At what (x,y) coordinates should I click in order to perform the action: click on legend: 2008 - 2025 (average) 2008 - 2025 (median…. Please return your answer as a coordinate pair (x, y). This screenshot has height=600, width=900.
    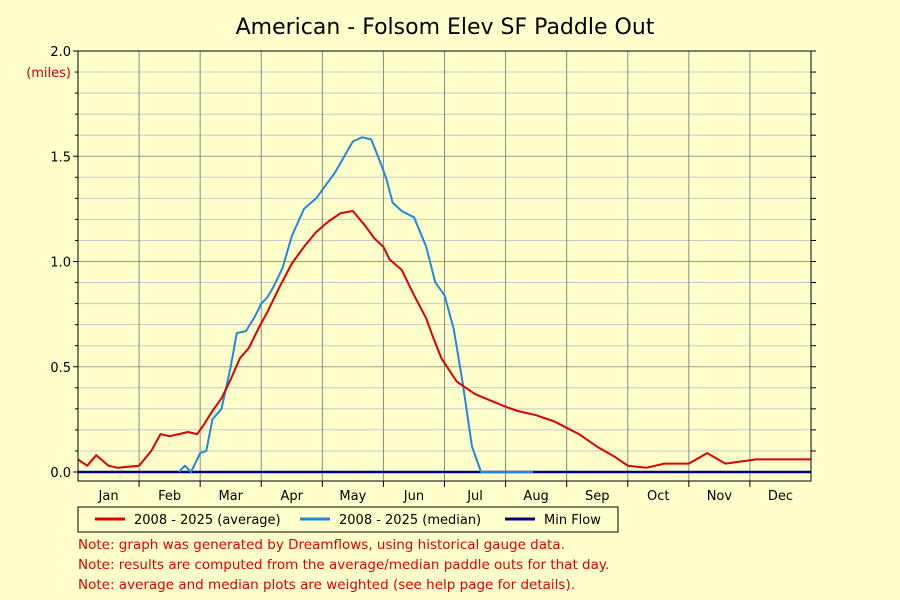
    Looking at the image, I should click on (348, 519).